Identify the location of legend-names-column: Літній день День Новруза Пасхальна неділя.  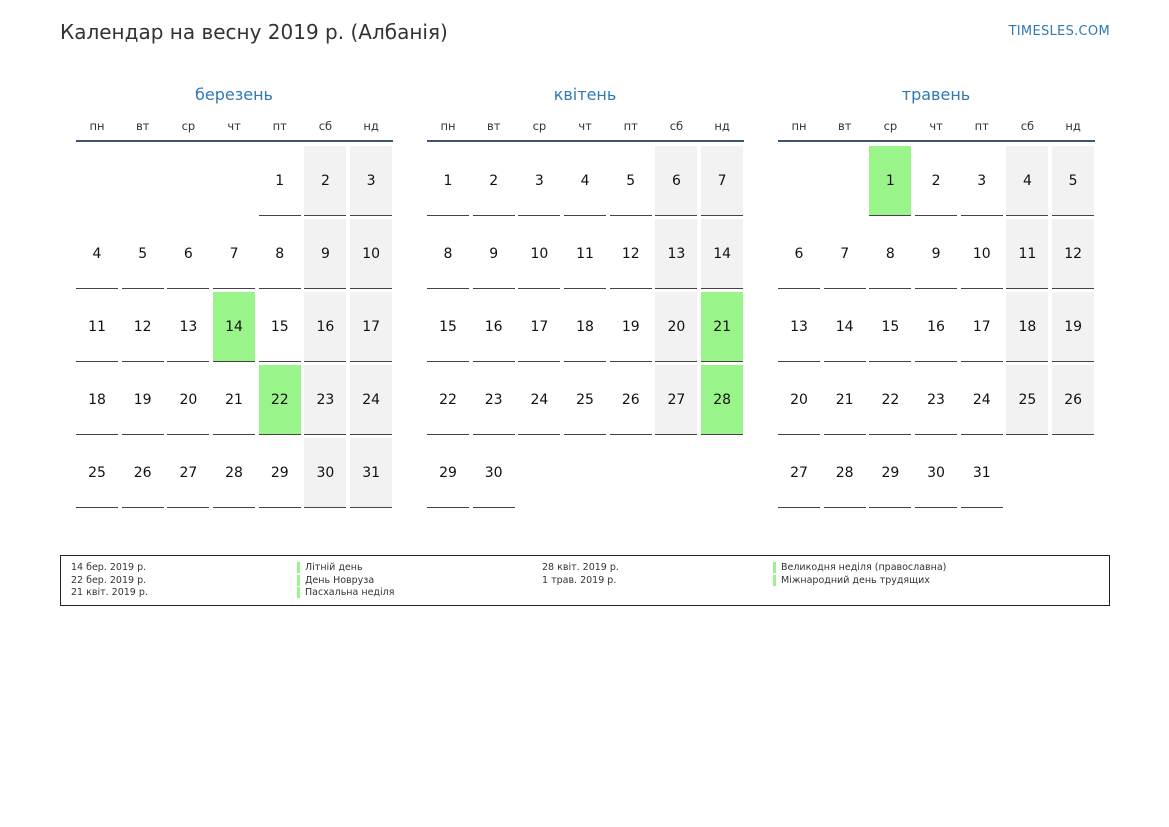
(346, 581).